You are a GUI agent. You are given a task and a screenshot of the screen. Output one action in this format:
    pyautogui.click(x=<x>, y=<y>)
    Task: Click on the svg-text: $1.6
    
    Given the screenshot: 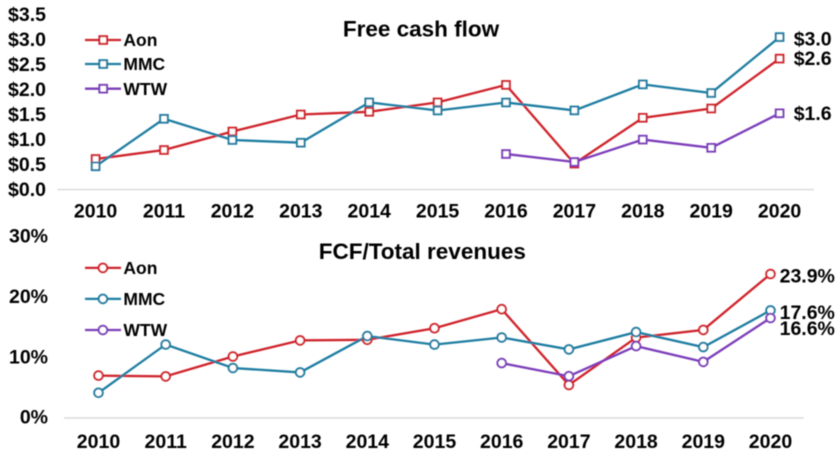 What is the action you would take?
    pyautogui.click(x=813, y=114)
    